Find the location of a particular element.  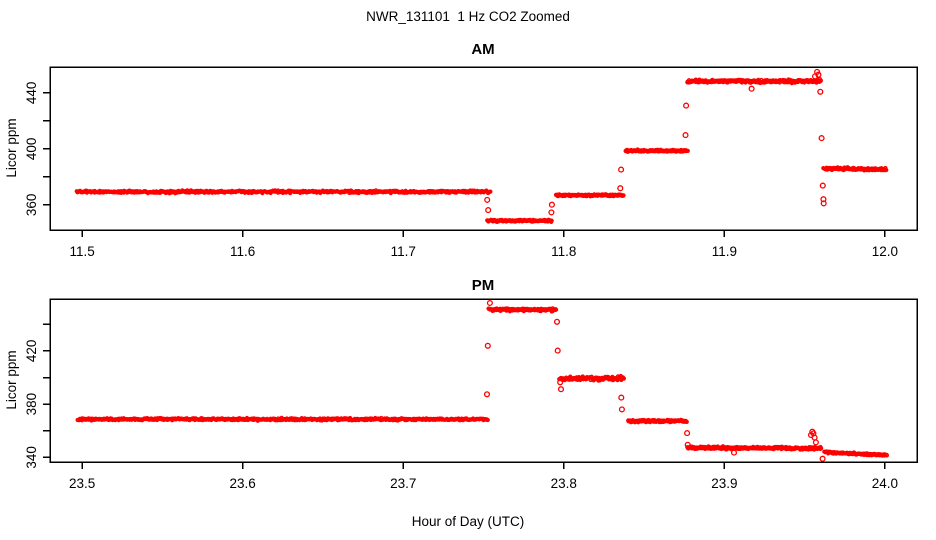

y-tick-label: 380 is located at coordinates (31, 404).